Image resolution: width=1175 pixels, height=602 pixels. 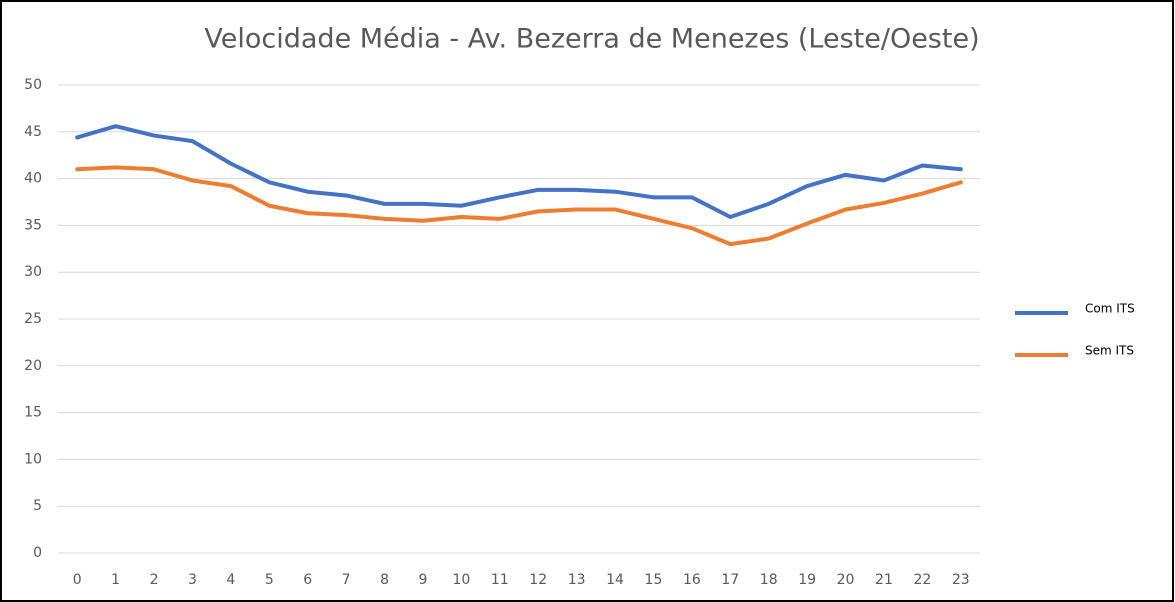 I want to click on x-tick-label: 15, so click(x=654, y=580).